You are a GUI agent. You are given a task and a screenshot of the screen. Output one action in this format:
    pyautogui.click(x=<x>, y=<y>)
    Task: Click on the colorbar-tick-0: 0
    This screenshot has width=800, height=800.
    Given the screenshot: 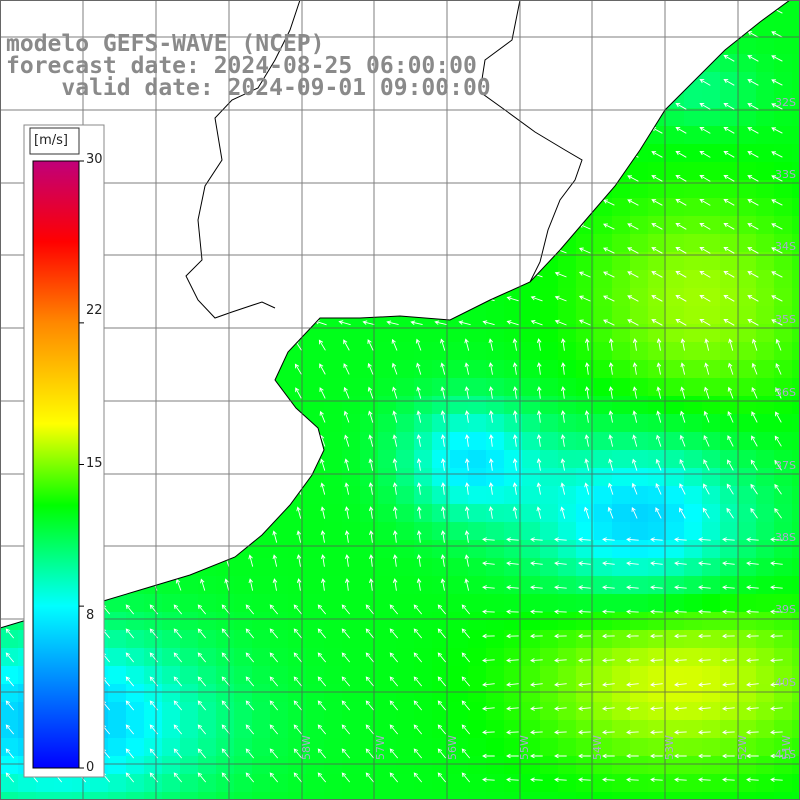 What is the action you would take?
    pyautogui.click(x=90, y=767)
    